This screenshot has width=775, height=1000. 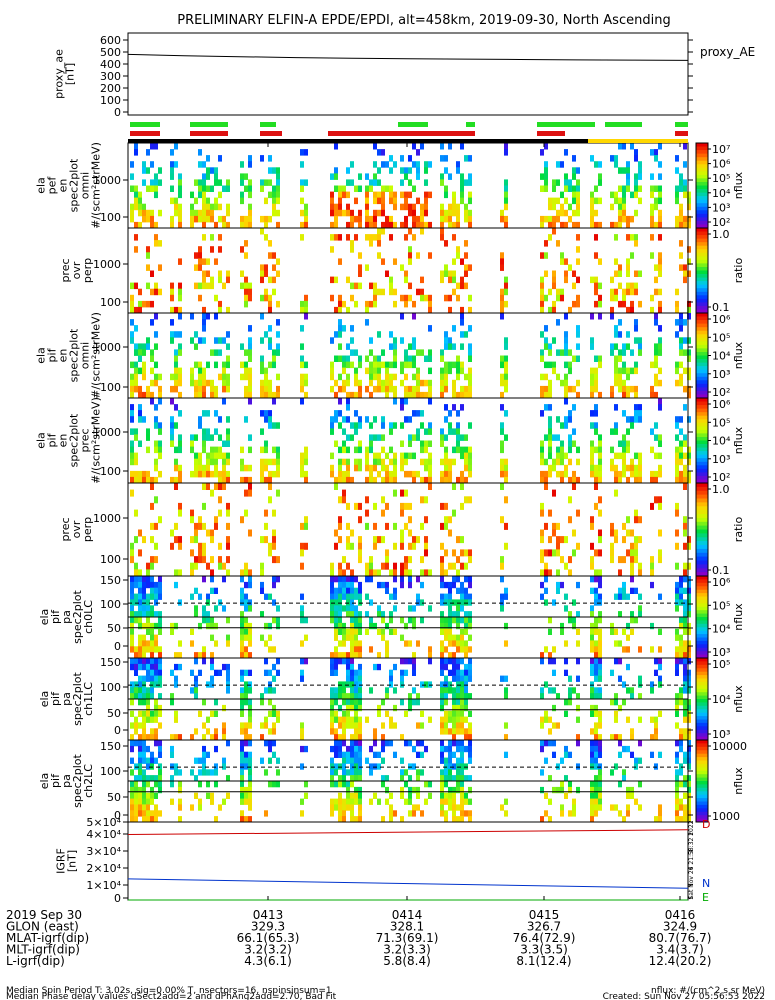 I want to click on colorbar-tick-label: 10³, so click(x=721, y=734).